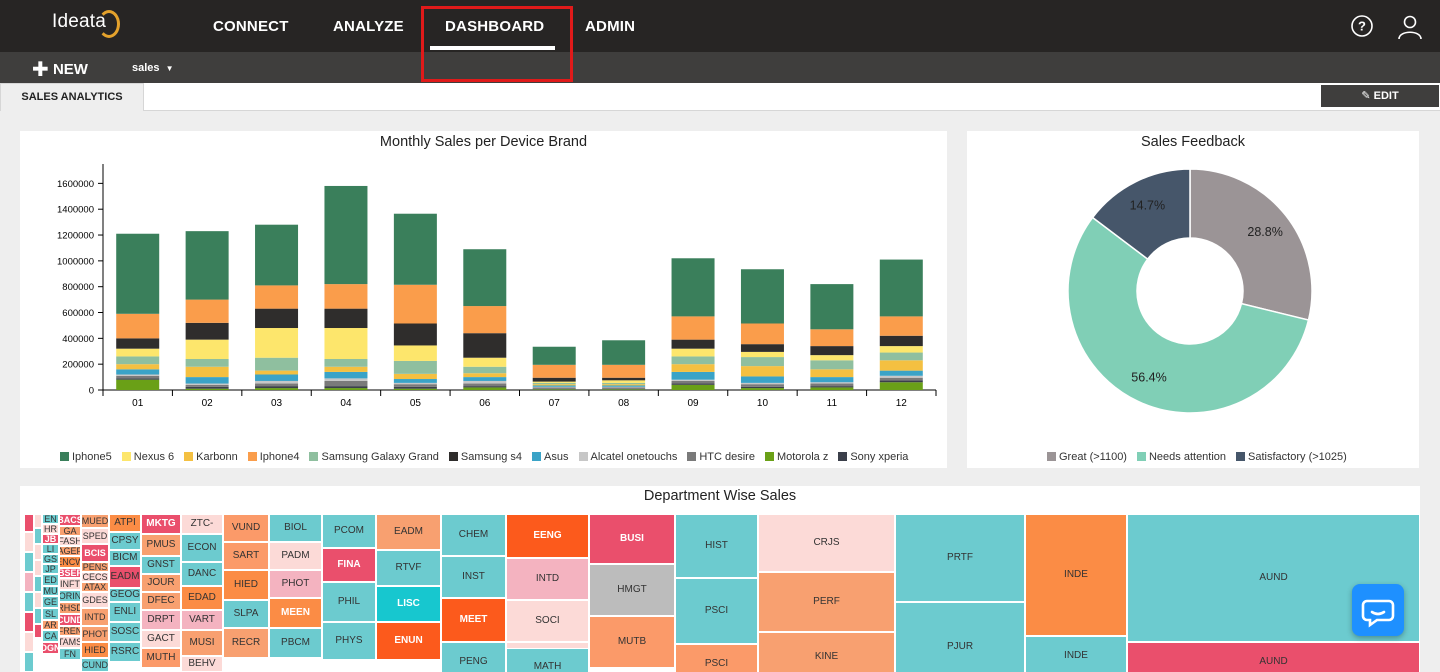 The image size is (1440, 672). I want to click on treemap-cell: CPSY, so click(125, 541).